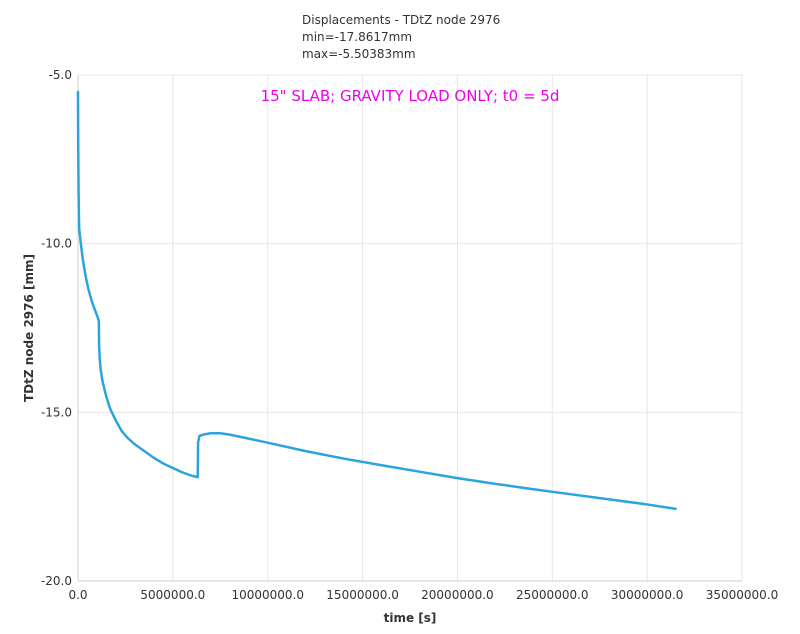 Image resolution: width=800 pixels, height=634 pixels. What do you see at coordinates (29, 328) in the screenshot?
I see `y-axis-title: TDtZ node 2976 [mm]` at bounding box center [29, 328].